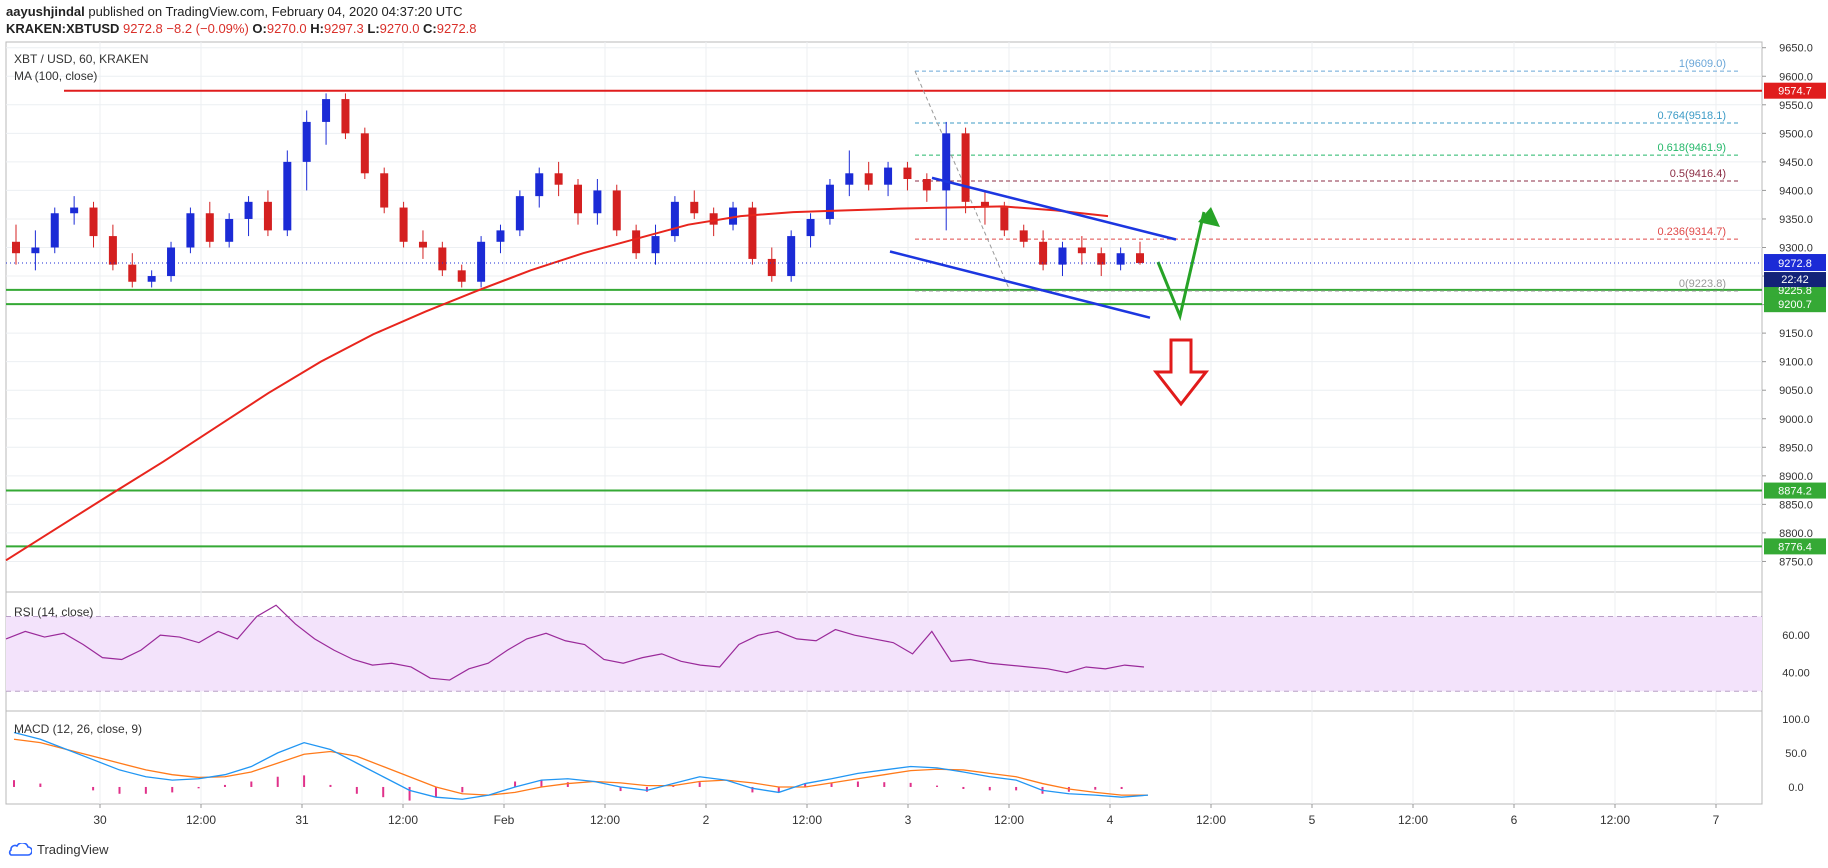 This screenshot has width=1828, height=868. Describe the element at coordinates (1514, 820) in the screenshot. I see `x-tick-label: 6` at that location.